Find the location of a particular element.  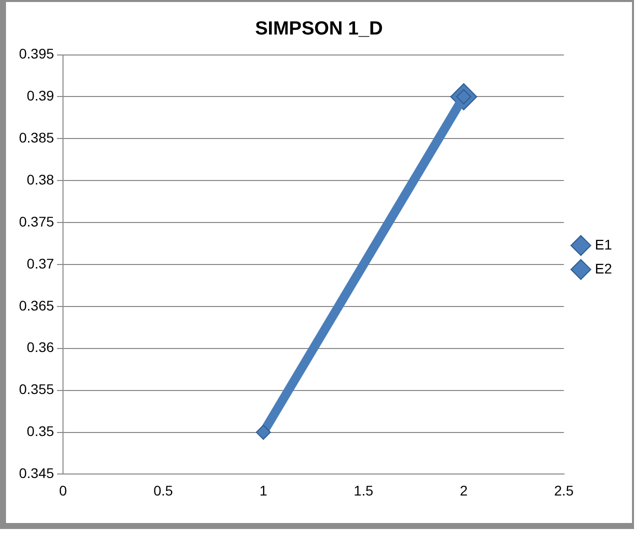

y-tick-label: 0.365 is located at coordinates (36, 305).